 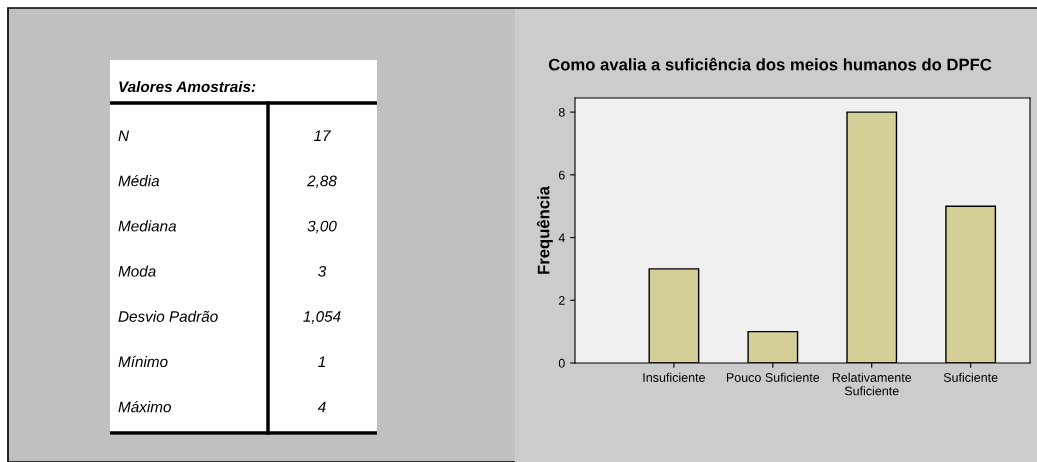 I want to click on chart-title: Como avalia a suficiência dos meios humanos do DPFC, so click(x=770, y=64).